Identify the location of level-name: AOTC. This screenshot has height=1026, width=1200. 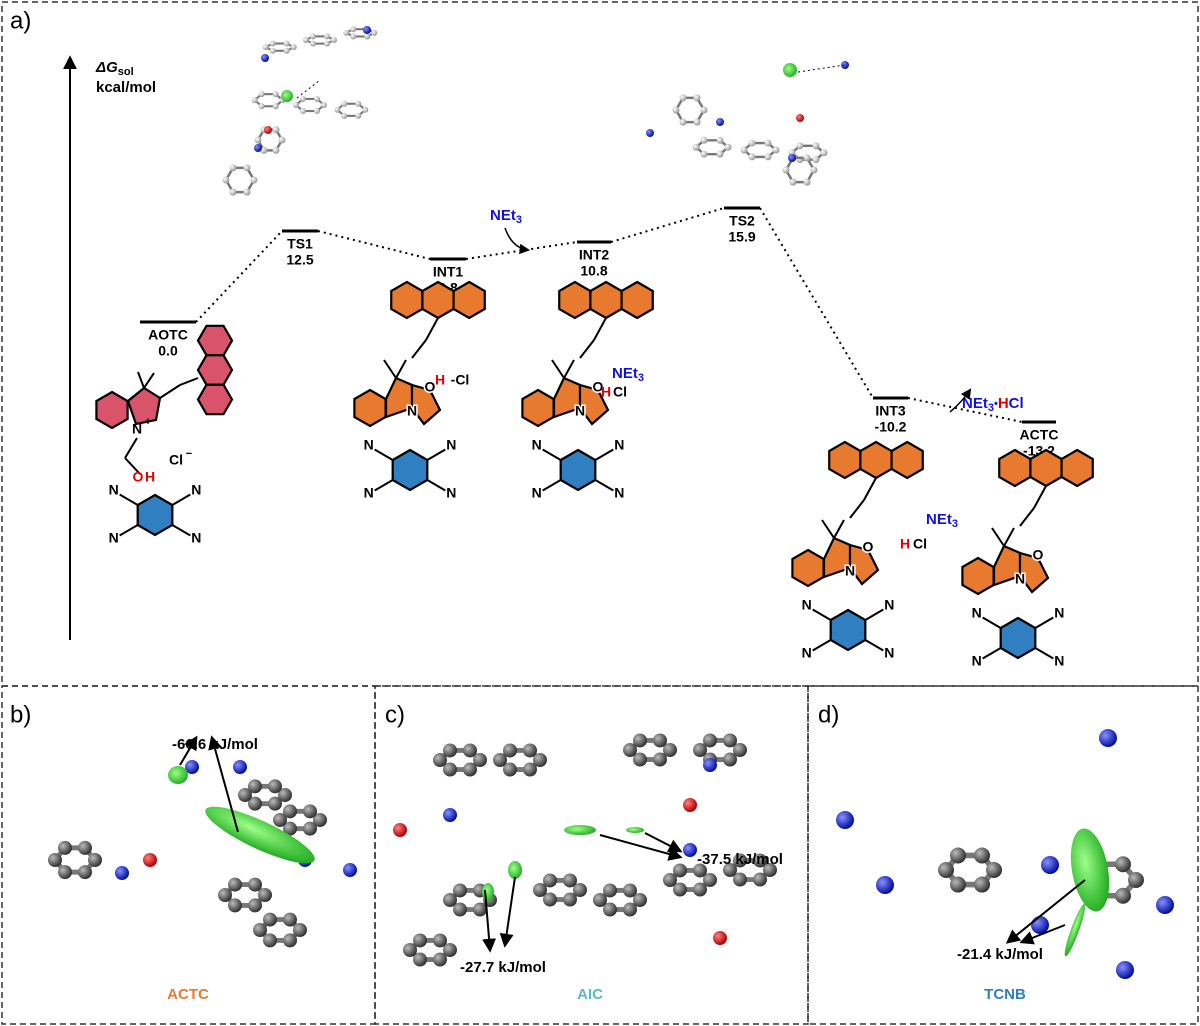
(168, 335).